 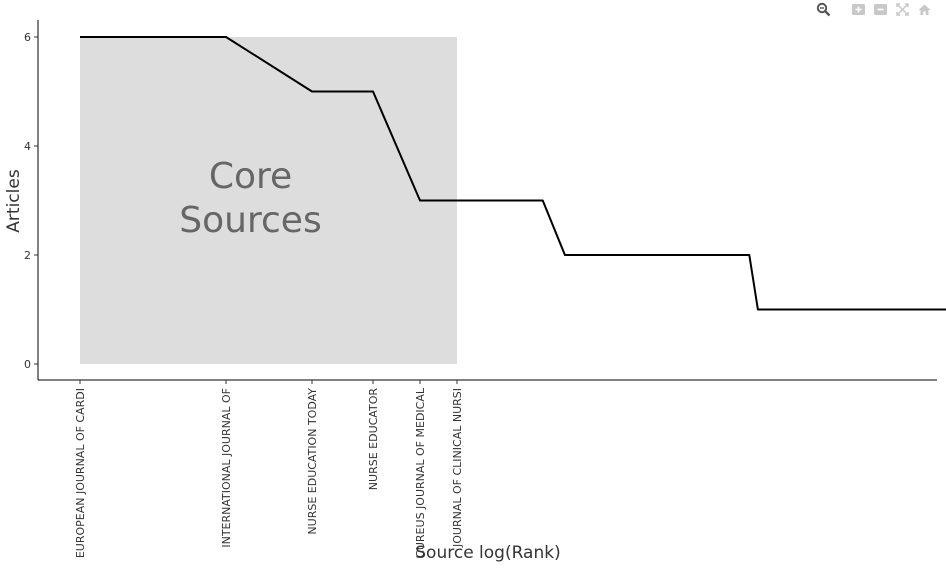 I want to click on reset-axes-button, so click(x=924, y=9).